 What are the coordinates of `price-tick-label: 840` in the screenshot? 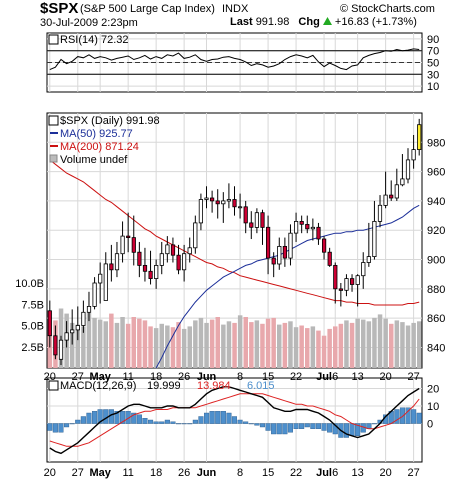 It's located at (436, 348).